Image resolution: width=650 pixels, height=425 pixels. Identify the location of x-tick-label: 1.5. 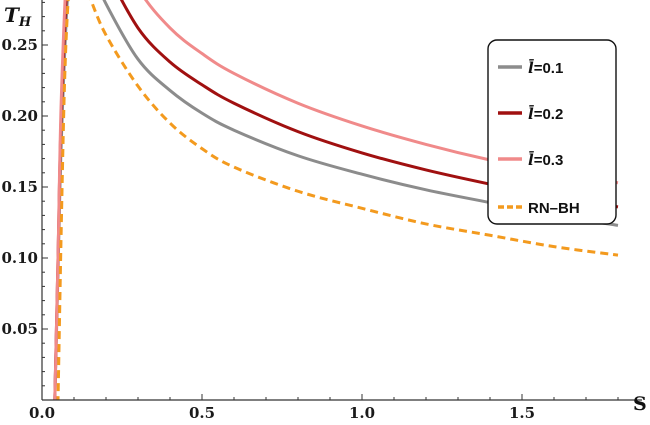
(522, 413).